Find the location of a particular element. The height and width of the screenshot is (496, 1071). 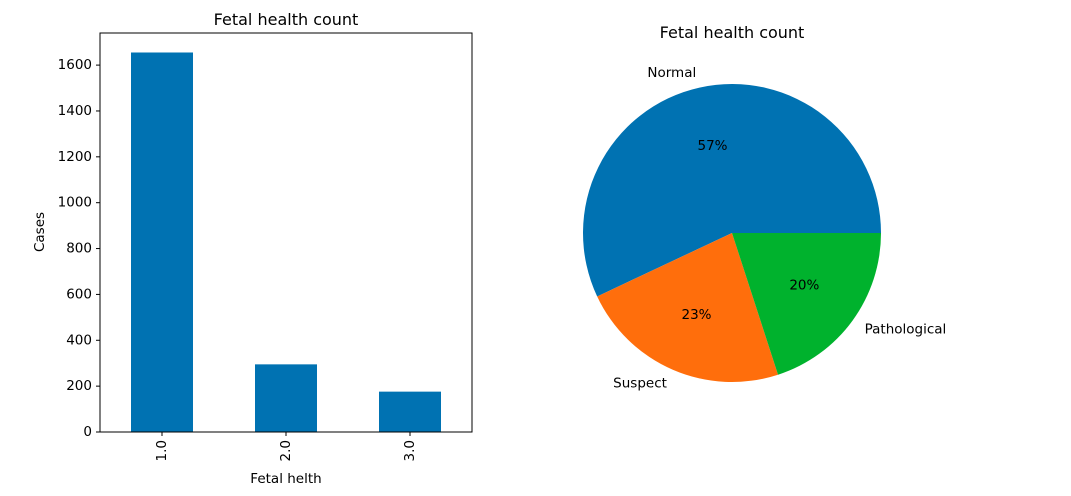

x-tick-label: 3.0 is located at coordinates (410, 450).